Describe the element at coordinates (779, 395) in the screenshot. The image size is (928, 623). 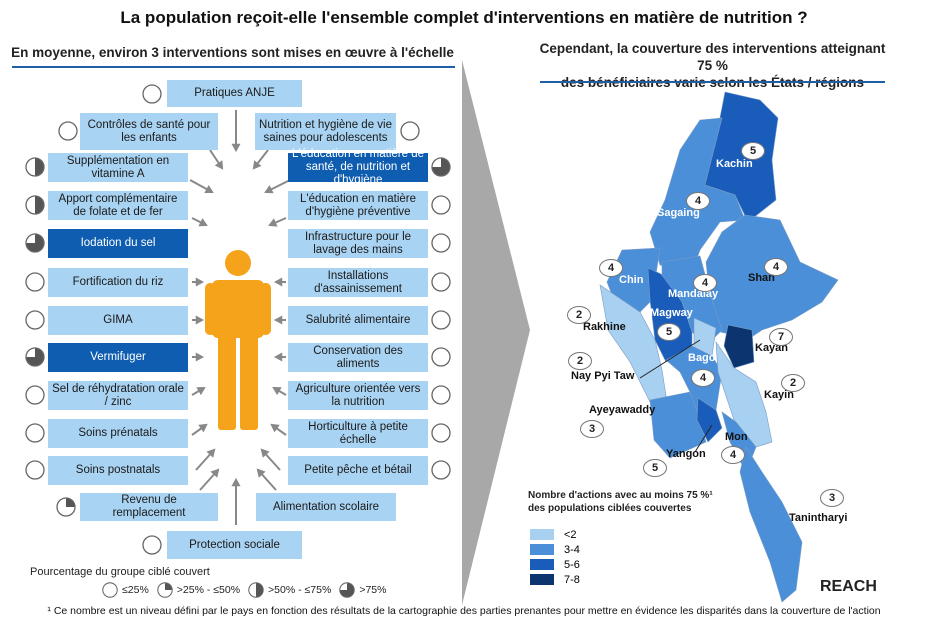
I see `region-label: Kayin` at that location.